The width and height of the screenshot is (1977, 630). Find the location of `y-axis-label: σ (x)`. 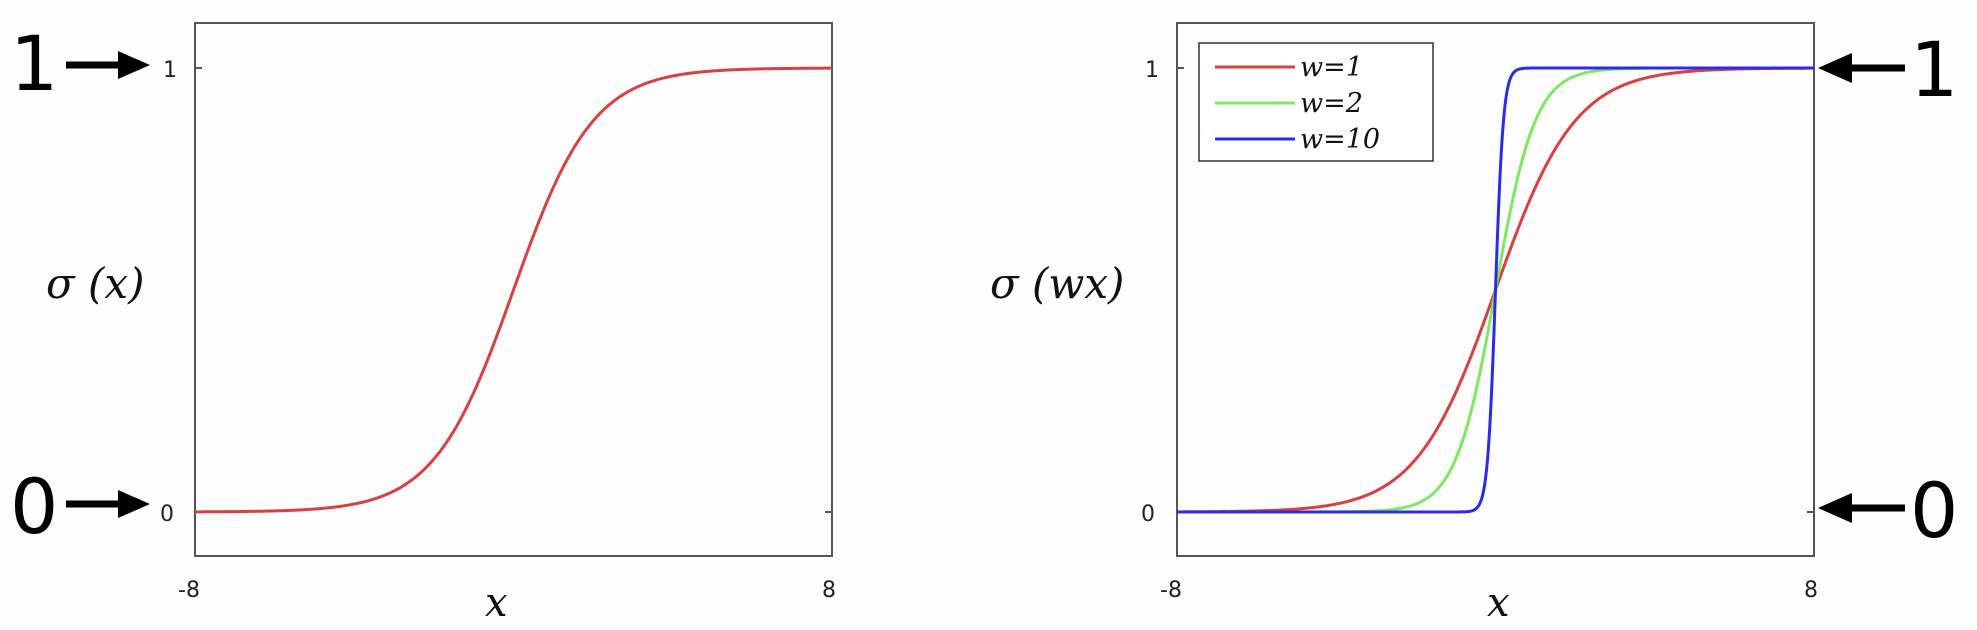

y-axis-label: σ (x) is located at coordinates (95, 283).